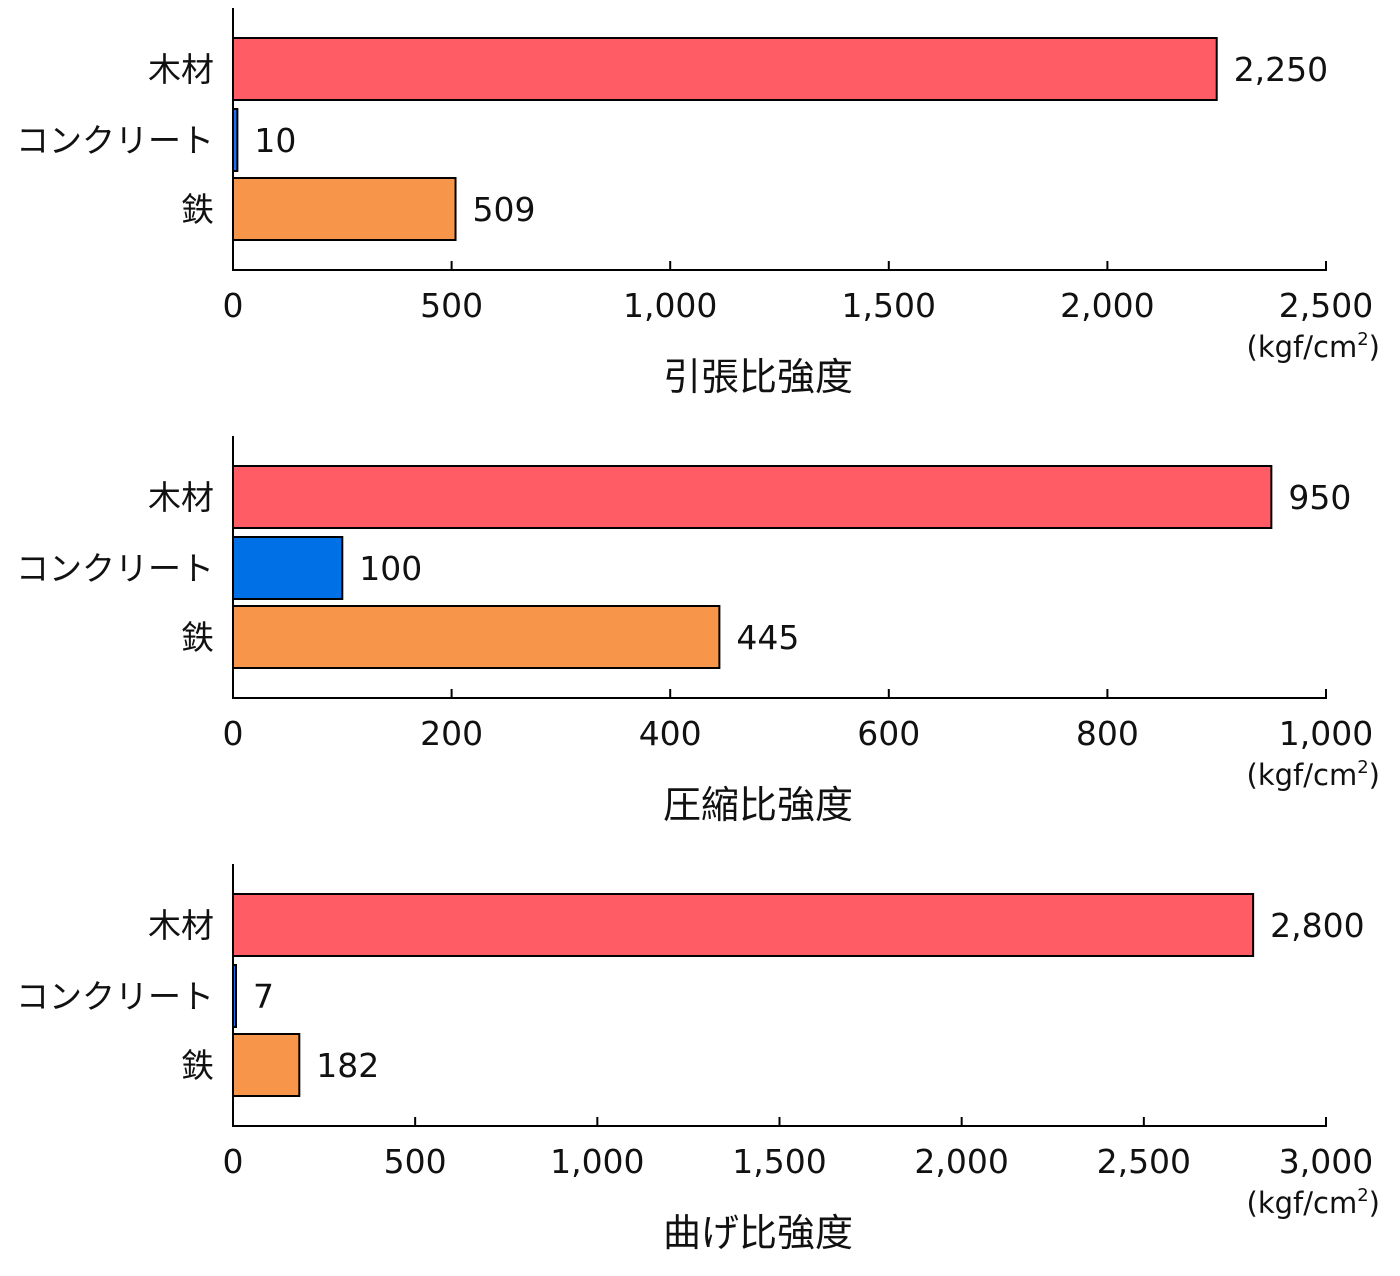  I want to click on x-tick-label: 400, so click(670, 733).